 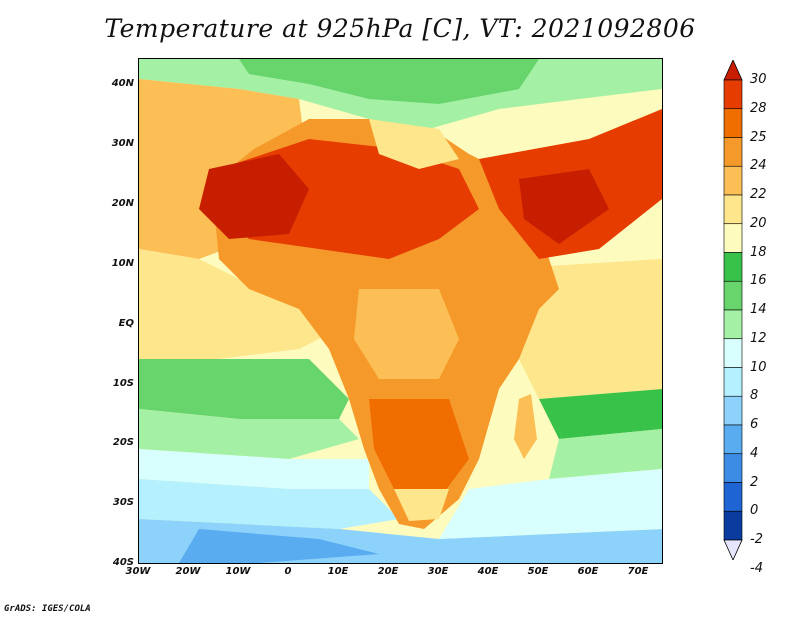 What do you see at coordinates (269, 504) in the screenshot?
I see `south-atlantic-lightblue` at bounding box center [269, 504].